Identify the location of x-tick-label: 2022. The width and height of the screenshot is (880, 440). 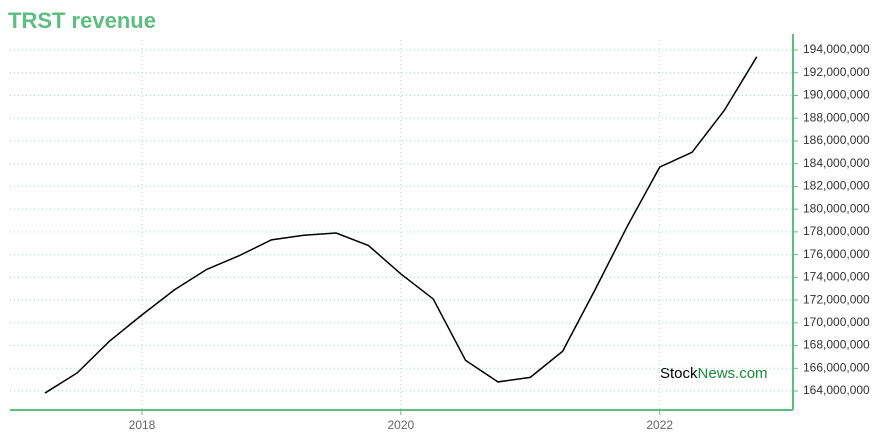
(659, 425).